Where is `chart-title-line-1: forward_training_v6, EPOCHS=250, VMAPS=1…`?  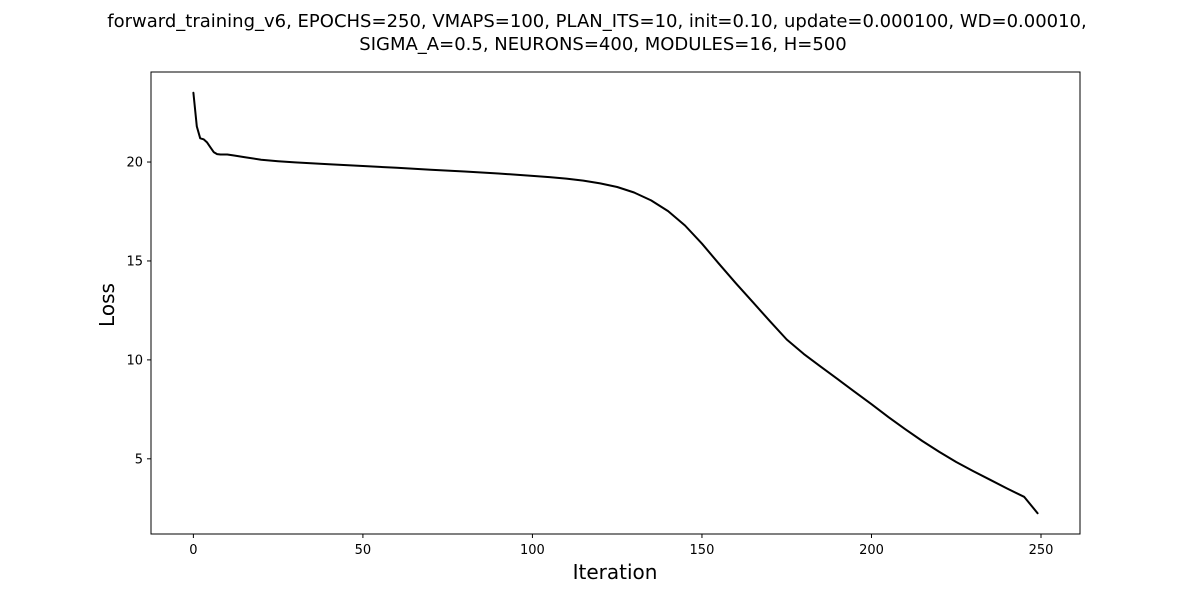
chart-title-line-1: forward_training_v6, EPOCHS=250, VMAPS=1… is located at coordinates (596, 21).